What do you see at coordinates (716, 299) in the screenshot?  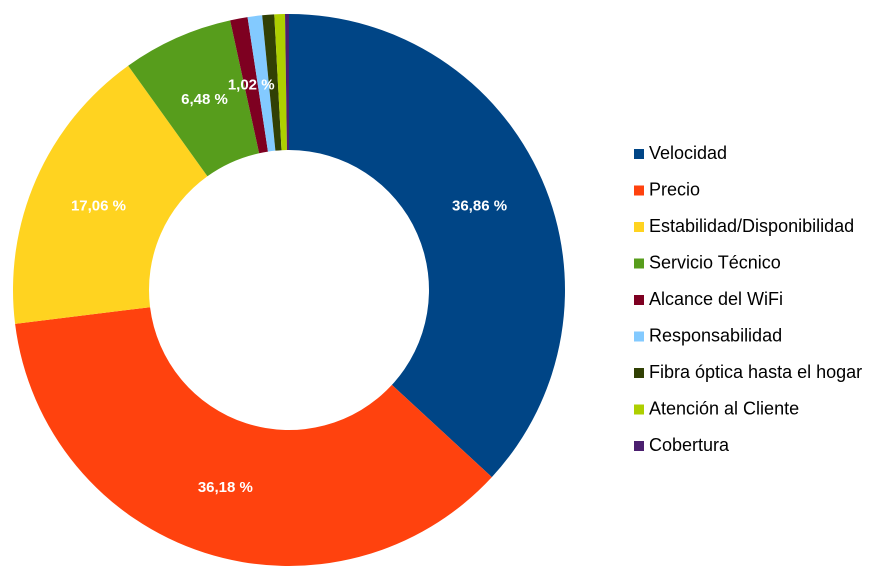 I see `legend-label: Alcance del WiFi` at bounding box center [716, 299].